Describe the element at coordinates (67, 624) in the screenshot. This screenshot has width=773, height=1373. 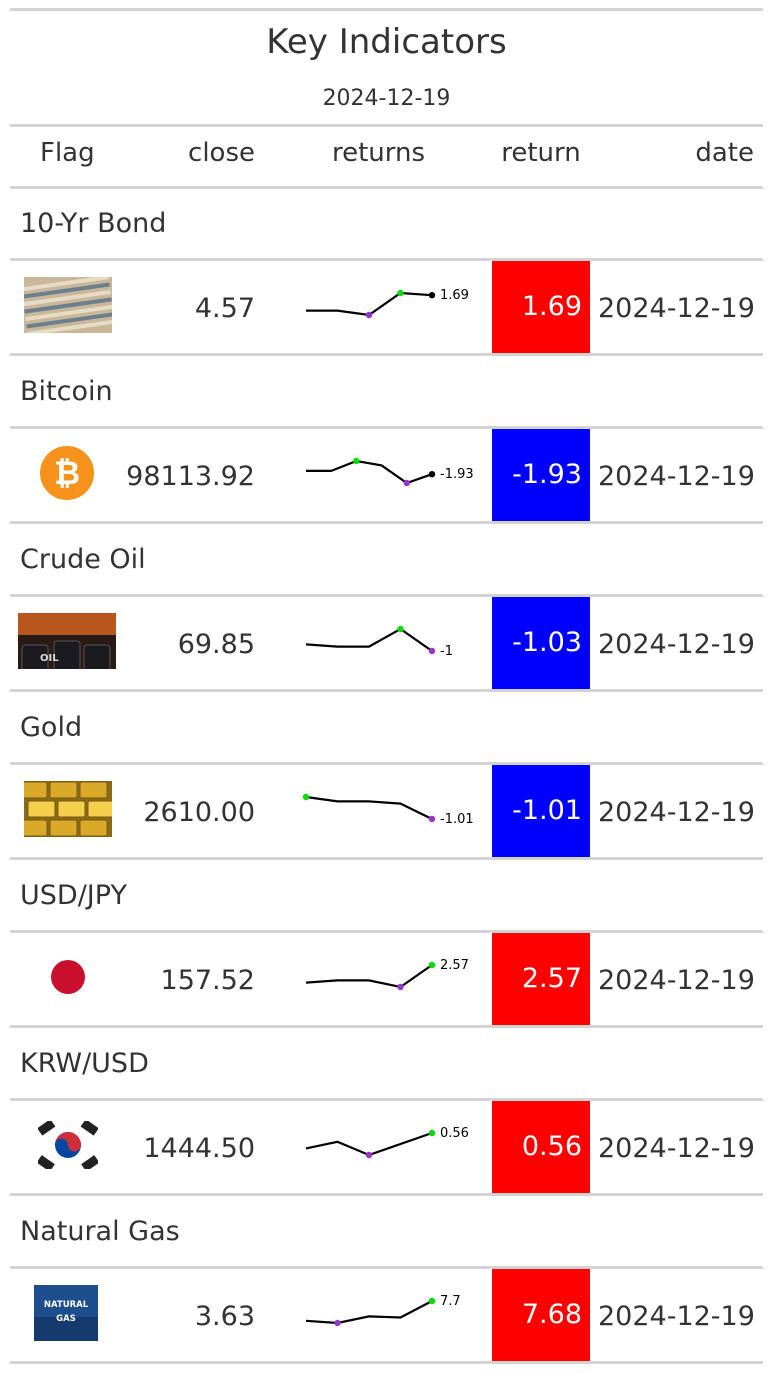
I see `oil-sky` at that location.